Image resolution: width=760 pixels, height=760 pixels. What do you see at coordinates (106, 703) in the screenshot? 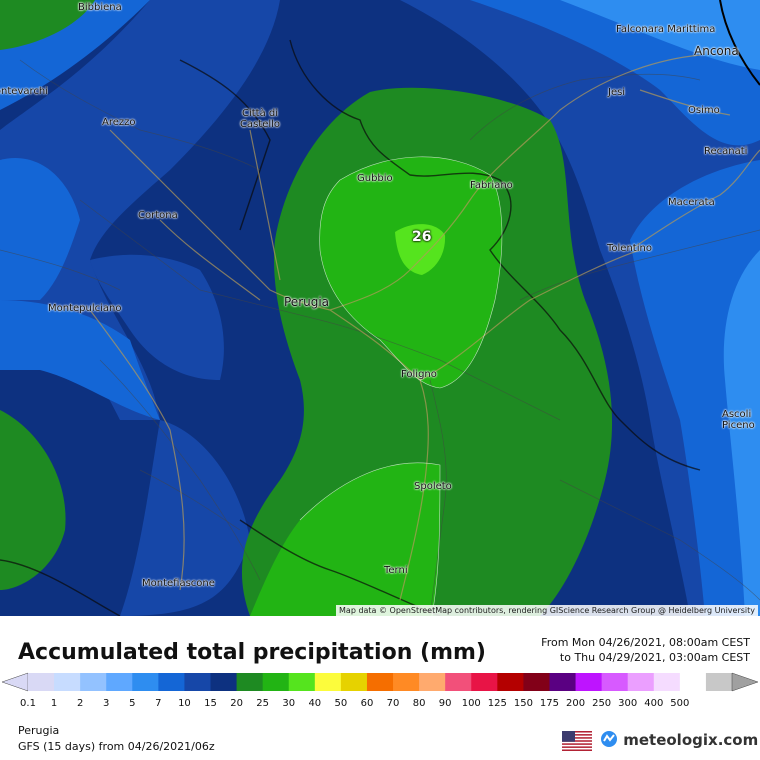
I see `scale-tick-label: 3` at bounding box center [106, 703].